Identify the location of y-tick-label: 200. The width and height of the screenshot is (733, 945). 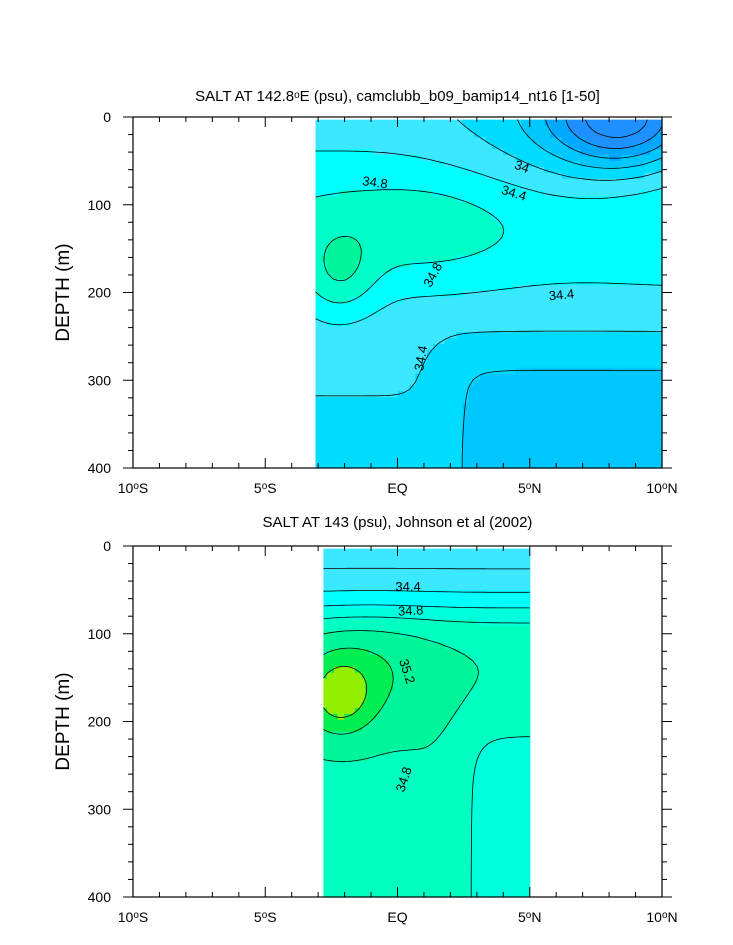
(100, 293).